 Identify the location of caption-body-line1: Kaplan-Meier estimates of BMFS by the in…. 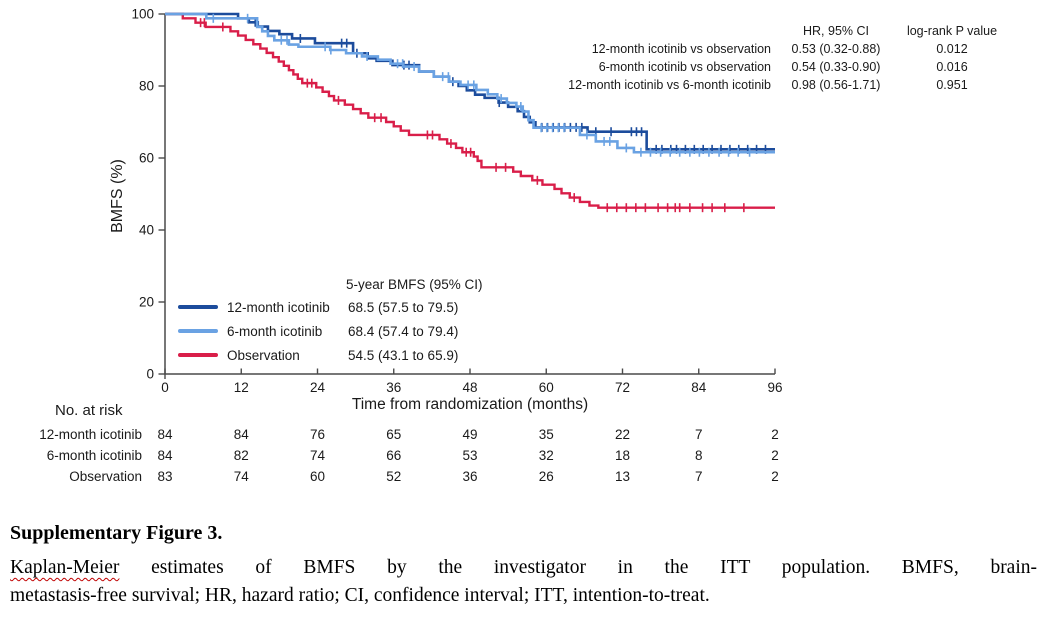
(523, 568).